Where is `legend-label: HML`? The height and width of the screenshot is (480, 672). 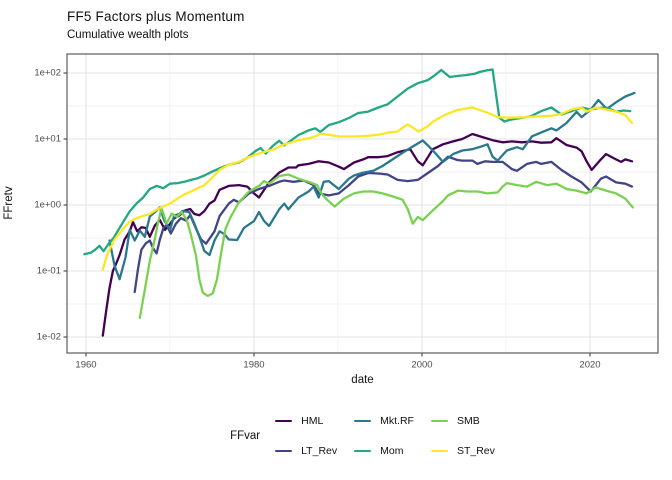
legend-label: HML is located at coordinates (312, 421).